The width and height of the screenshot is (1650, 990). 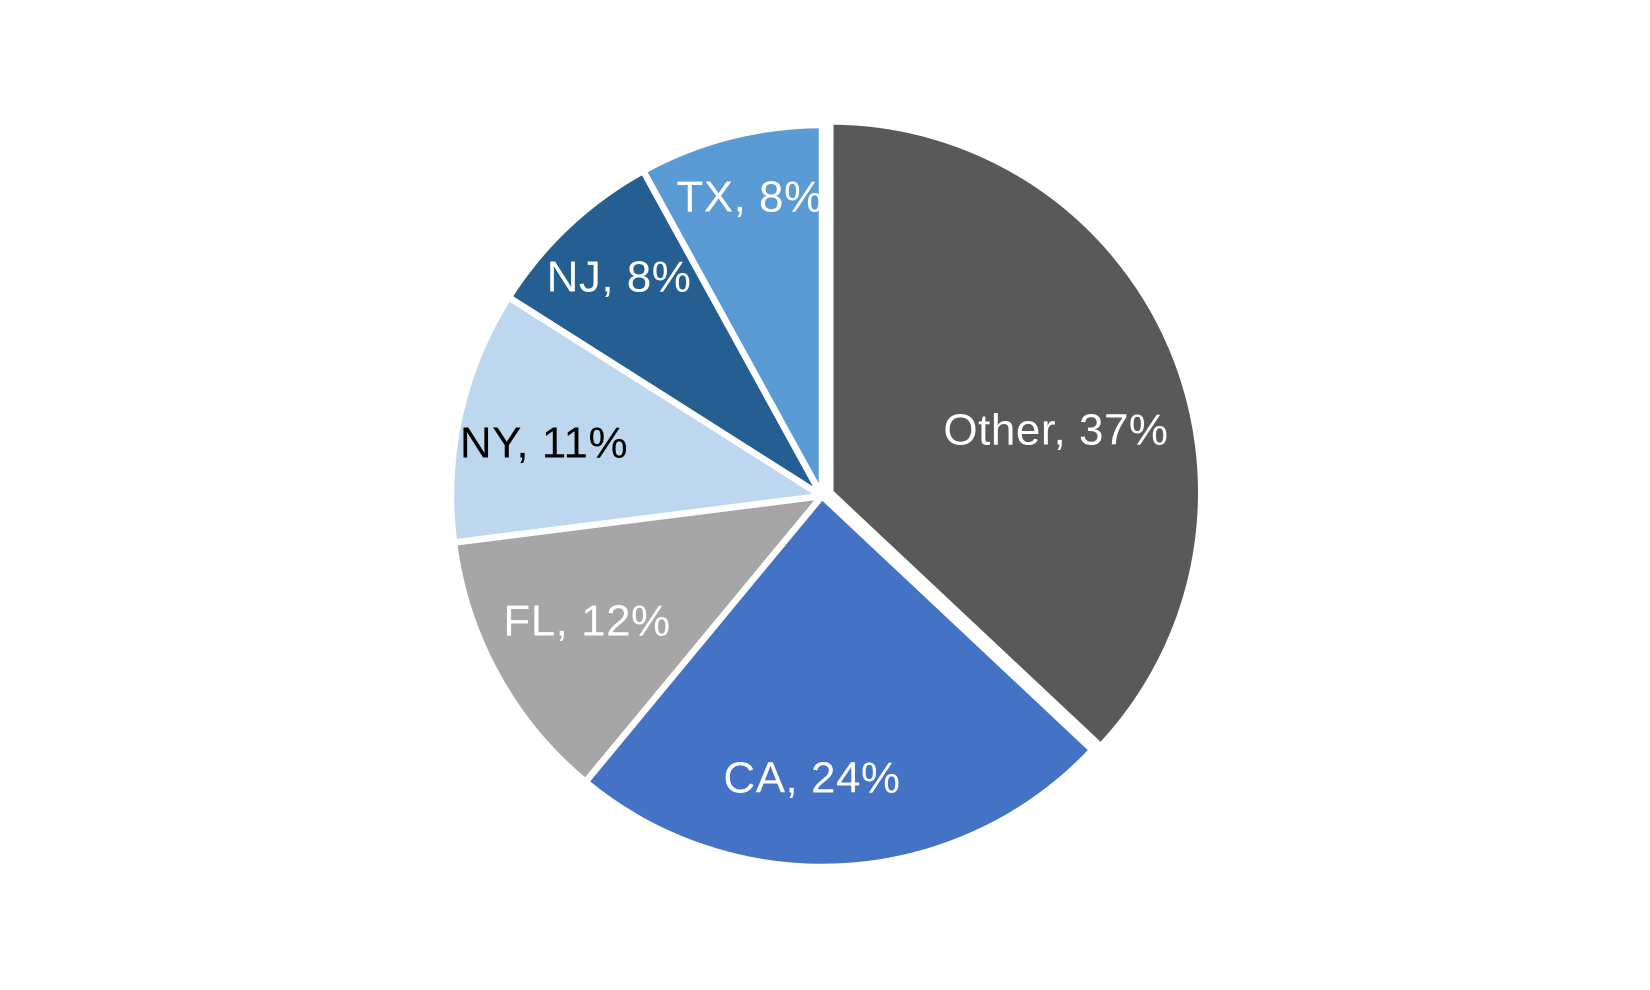 I want to click on pie-label-fl: FL, 12%, so click(x=586, y=621).